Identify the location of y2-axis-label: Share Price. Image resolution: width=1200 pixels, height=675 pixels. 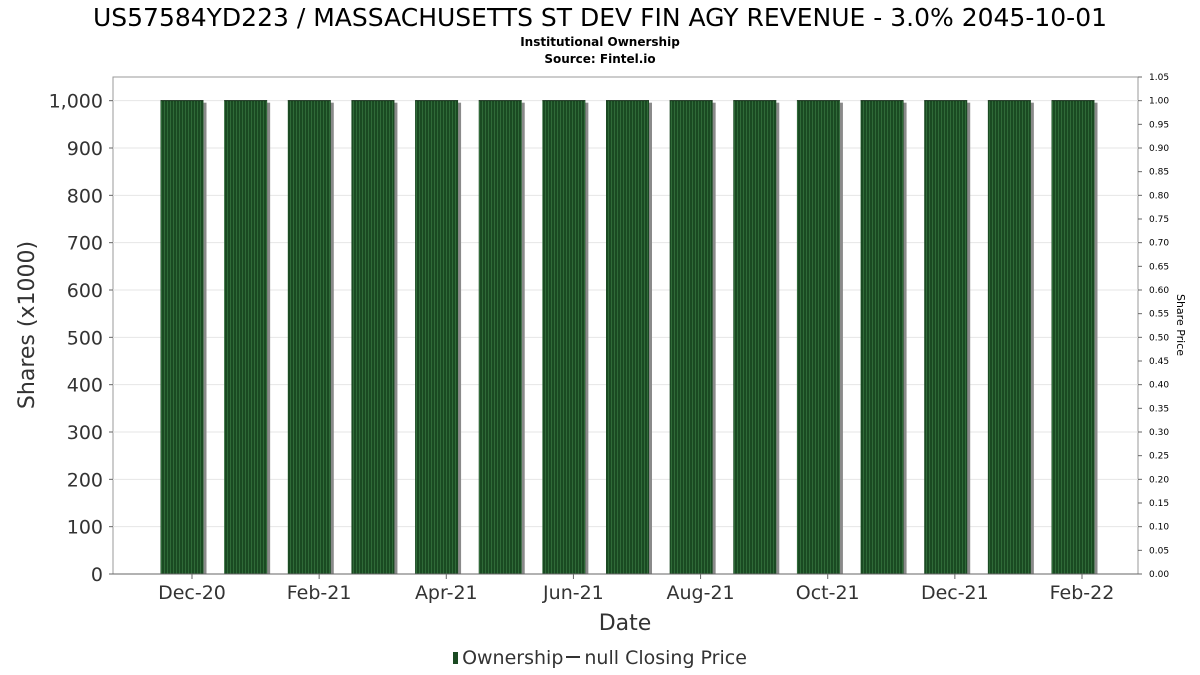
(1180, 325).